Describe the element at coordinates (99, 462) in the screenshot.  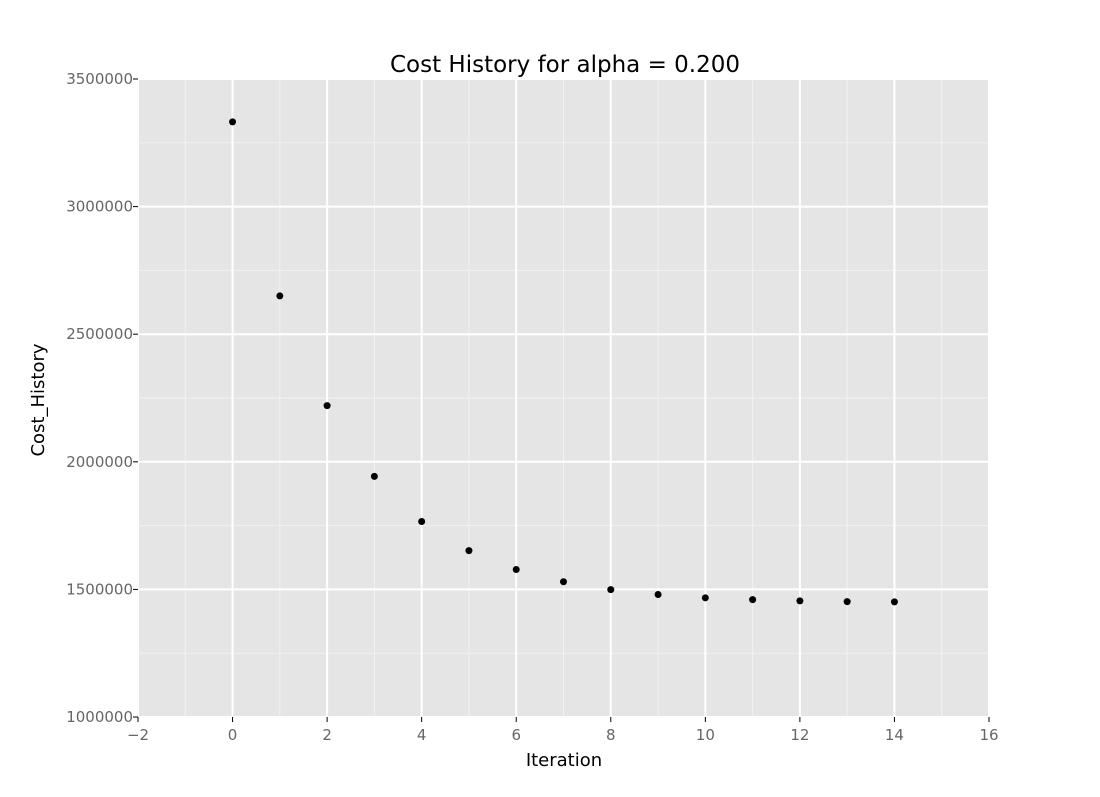
I see `y-tick-label: 2000000` at that location.